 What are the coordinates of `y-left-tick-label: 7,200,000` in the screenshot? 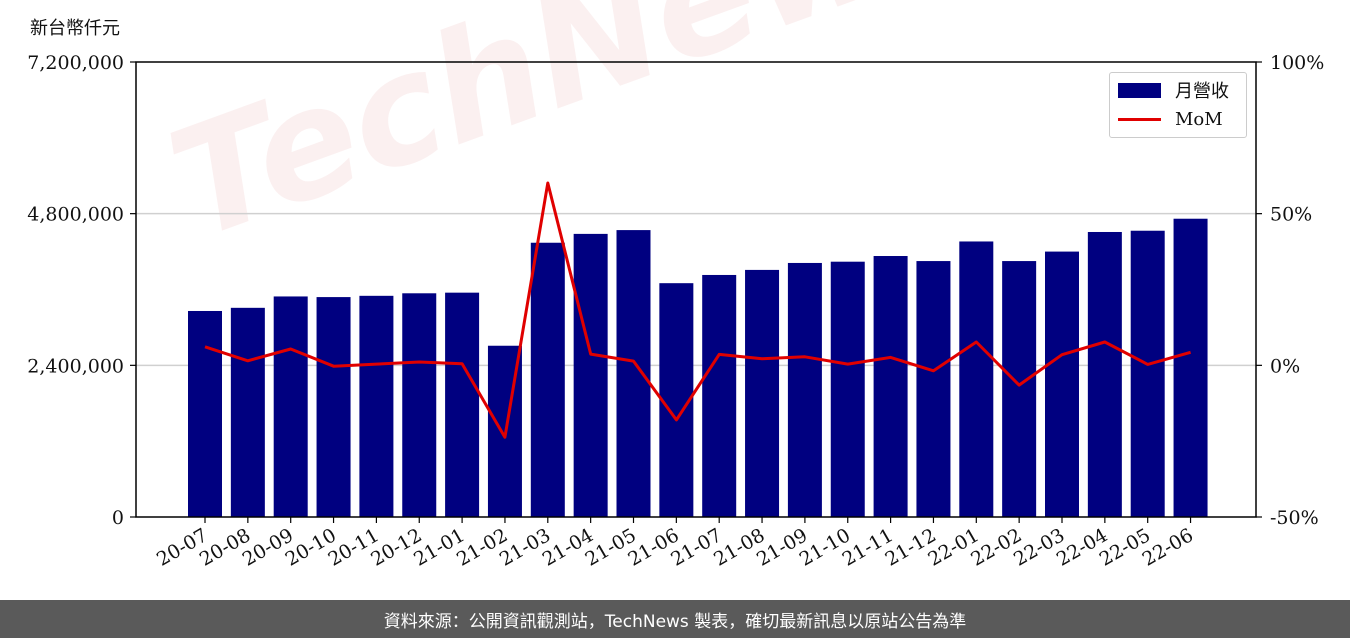 It's located at (75, 63).